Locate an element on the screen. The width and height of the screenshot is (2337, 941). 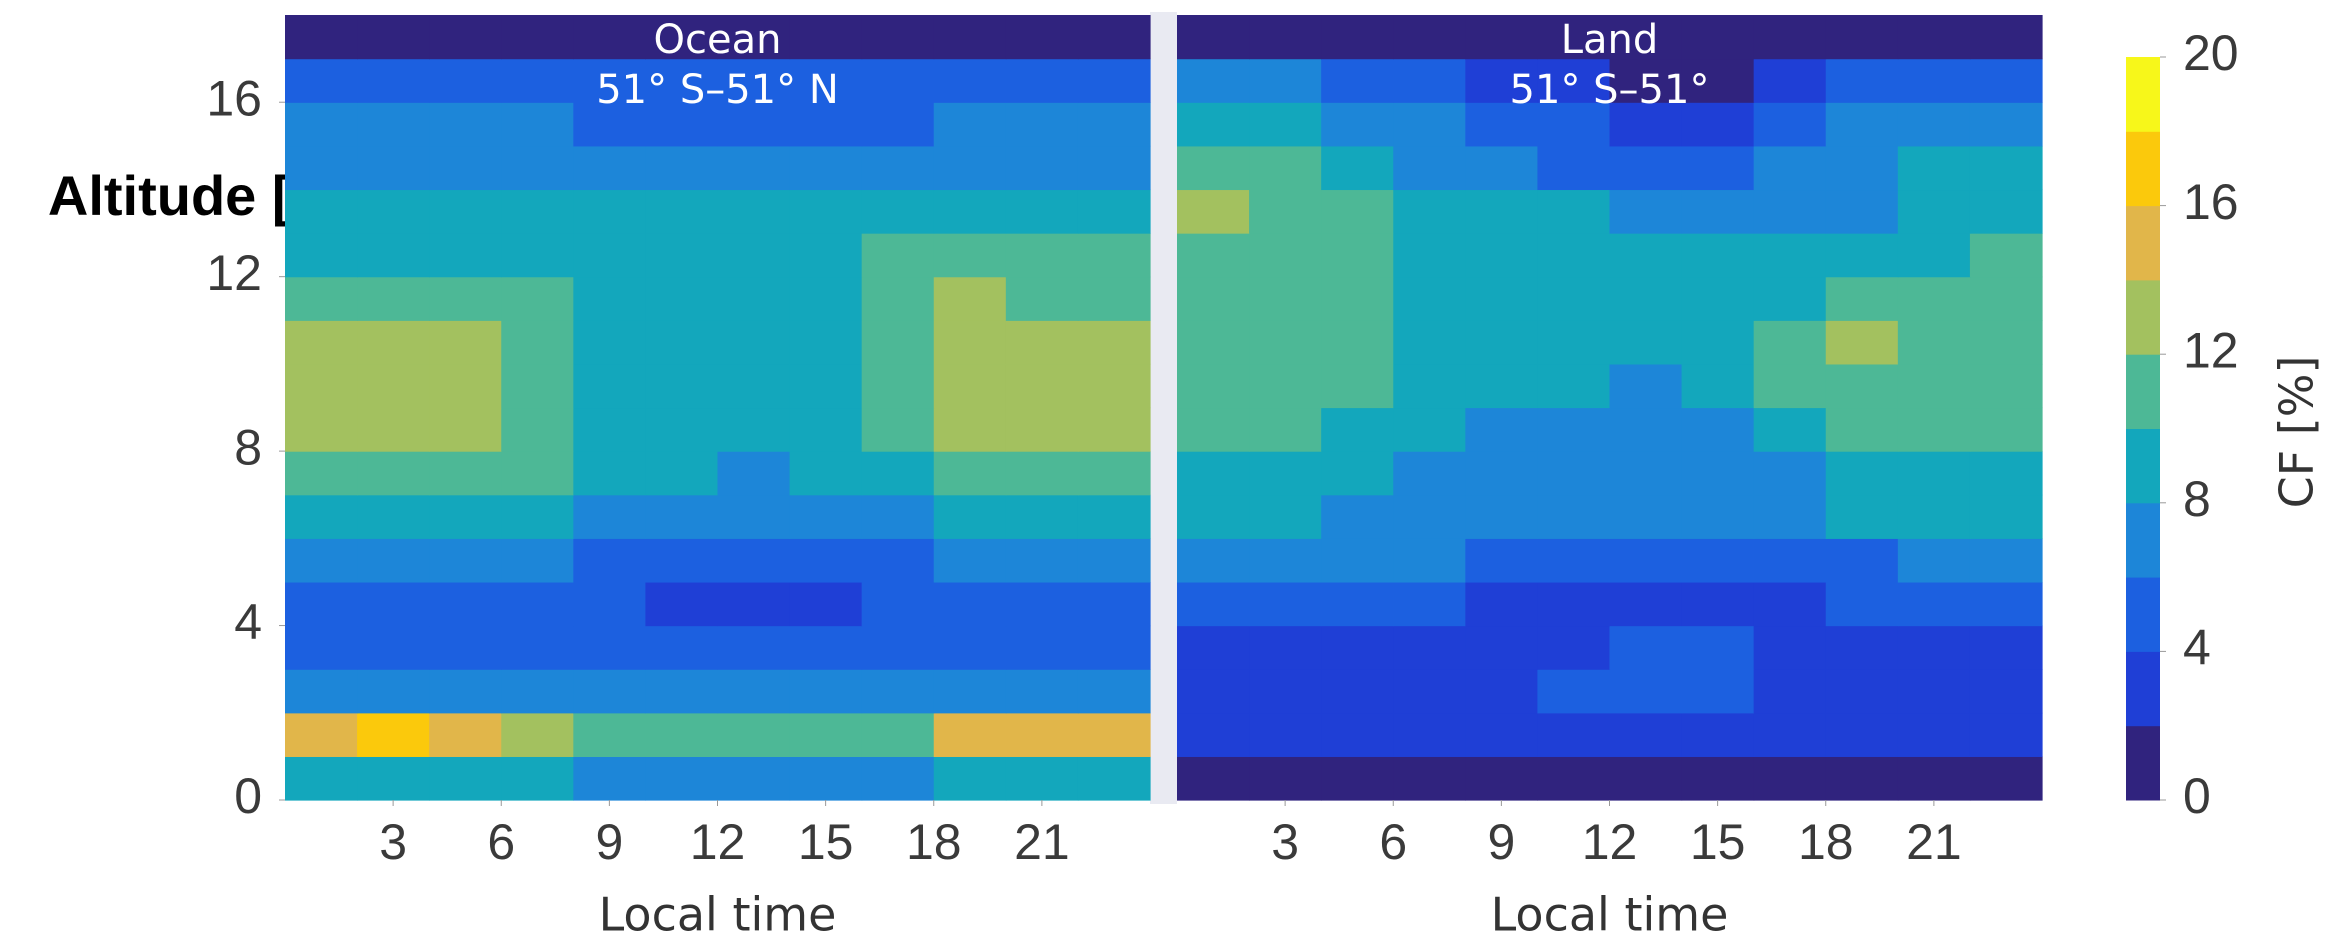
y-tick-label: 4 is located at coordinates (248, 622).